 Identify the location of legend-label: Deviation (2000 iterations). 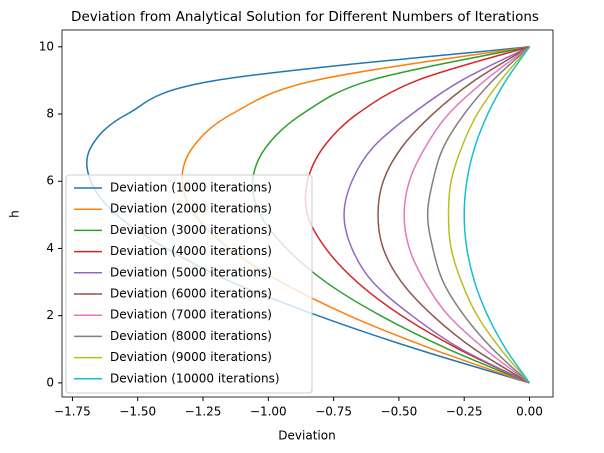
(191, 209).